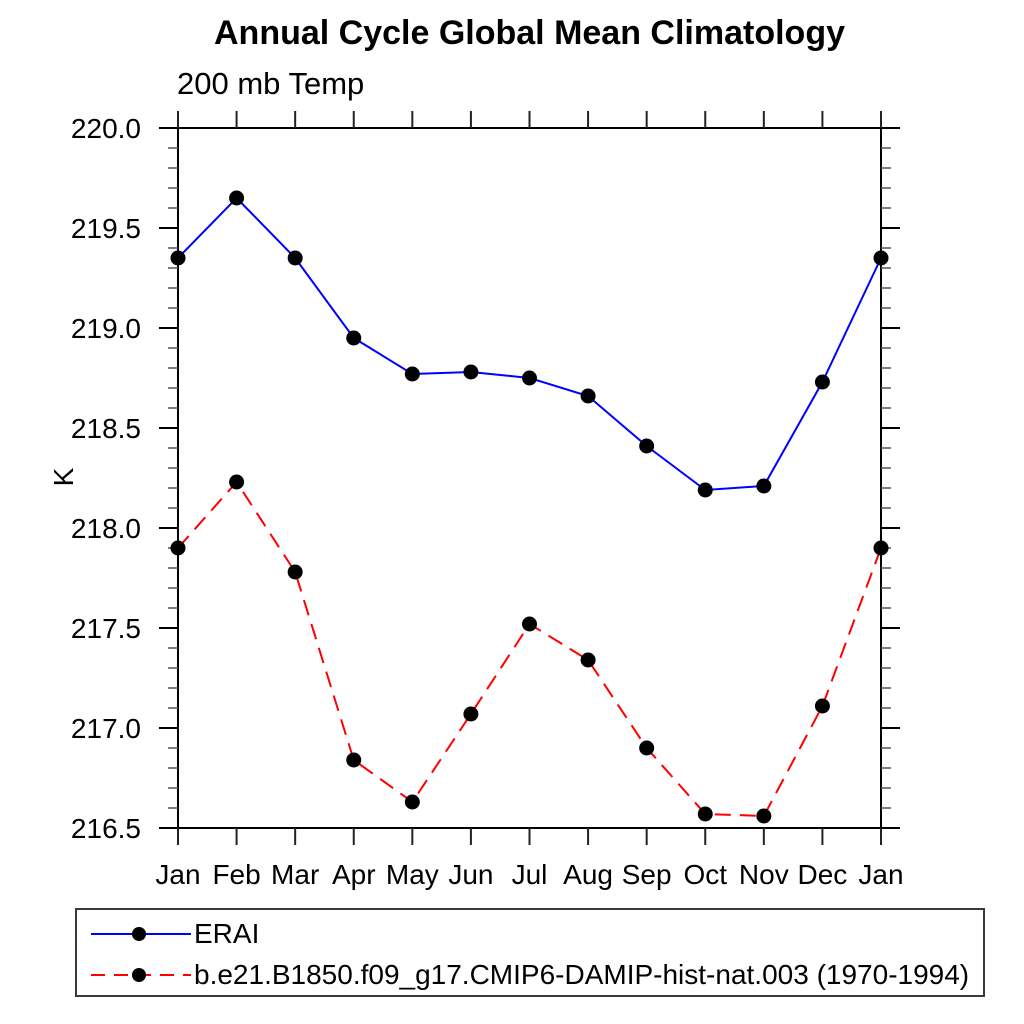 This screenshot has height=1024, width=1024. Describe the element at coordinates (705, 874) in the screenshot. I see `x-tick-label: Oct` at that location.